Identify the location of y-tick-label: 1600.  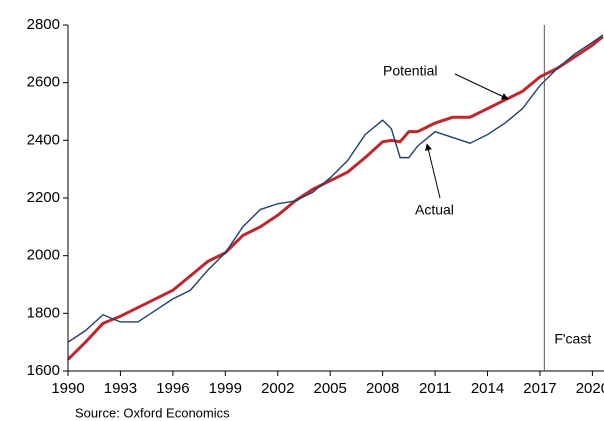
(43, 370).